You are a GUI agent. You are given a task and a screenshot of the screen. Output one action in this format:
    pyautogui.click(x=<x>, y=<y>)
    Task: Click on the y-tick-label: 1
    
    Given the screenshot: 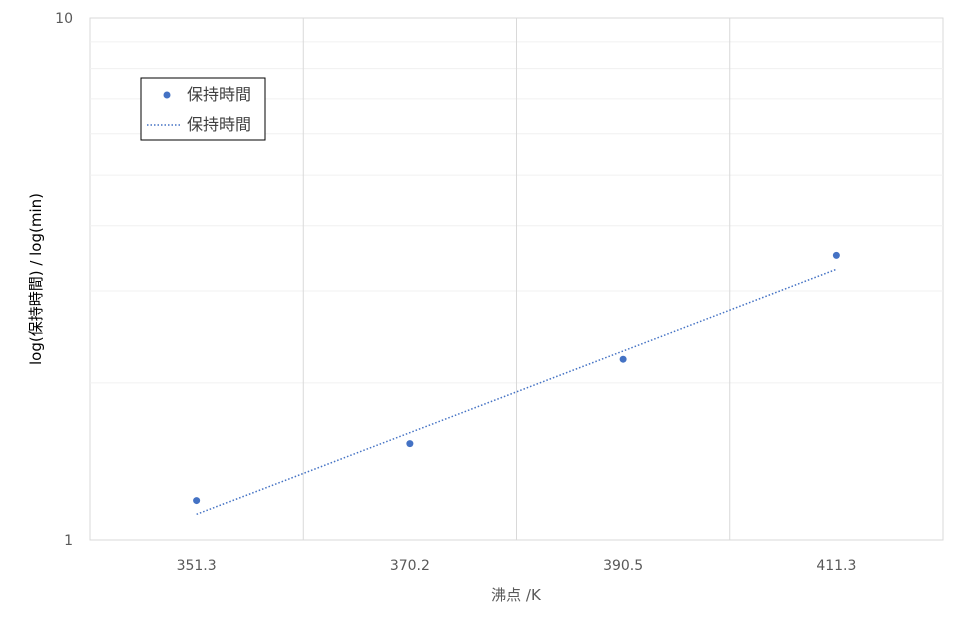 What is the action you would take?
    pyautogui.click(x=68, y=541)
    